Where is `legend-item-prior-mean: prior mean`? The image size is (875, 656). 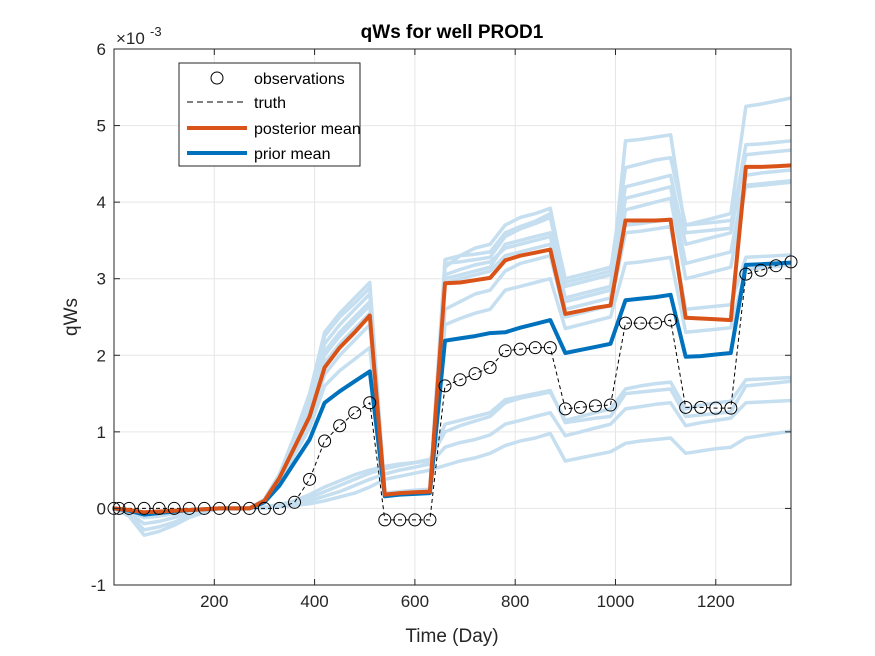 legend-item-prior-mean: prior mean is located at coordinates (258, 154).